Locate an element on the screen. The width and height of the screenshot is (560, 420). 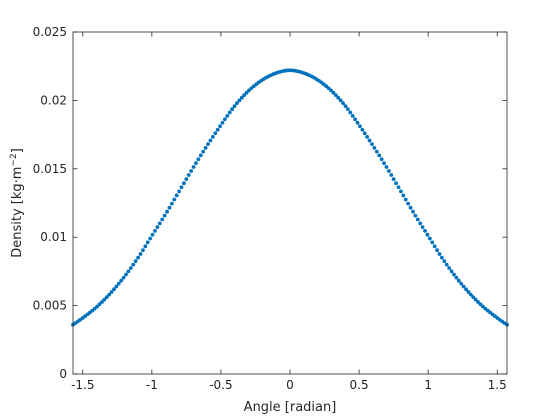
y-axis-label: Density [kg·m−2] is located at coordinates (17, 203).